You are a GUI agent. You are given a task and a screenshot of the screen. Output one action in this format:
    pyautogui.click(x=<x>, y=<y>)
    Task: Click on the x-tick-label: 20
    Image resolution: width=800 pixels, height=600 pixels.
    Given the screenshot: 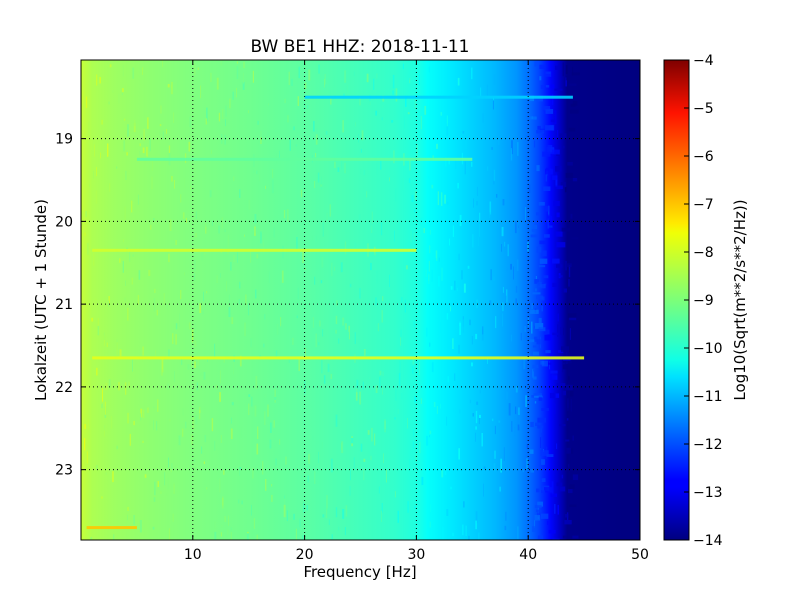 What is the action you would take?
    pyautogui.click(x=305, y=555)
    